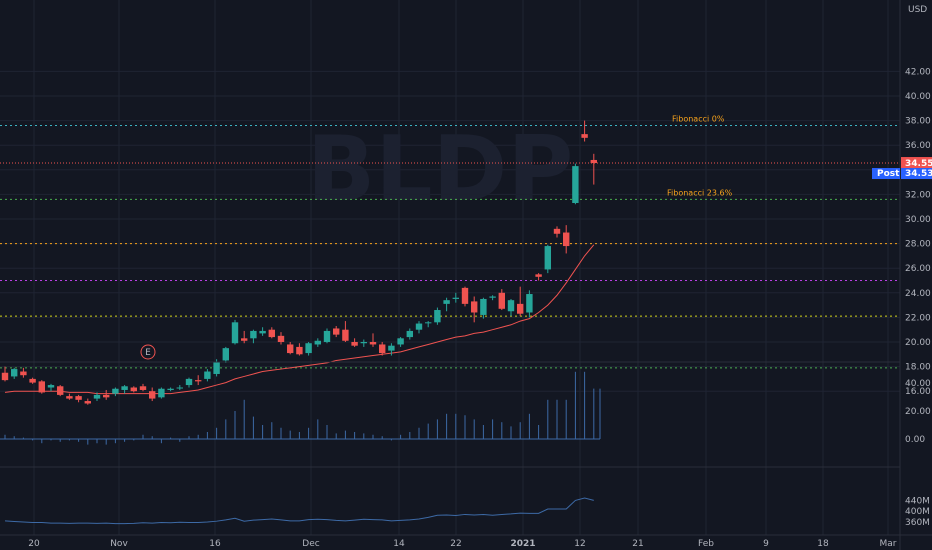  Describe the element at coordinates (918, 368) in the screenshot. I see `price-tick-label: 18.00` at that location.